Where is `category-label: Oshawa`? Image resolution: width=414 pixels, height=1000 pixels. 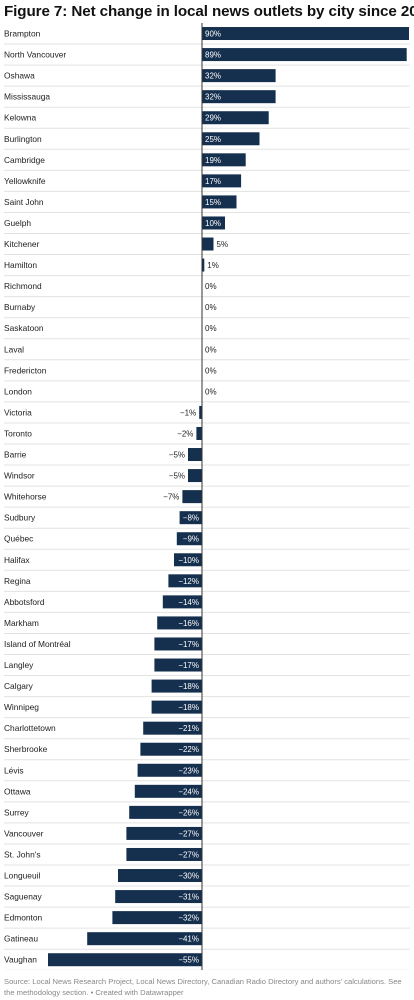 category-label: Oshawa is located at coordinates (19, 76).